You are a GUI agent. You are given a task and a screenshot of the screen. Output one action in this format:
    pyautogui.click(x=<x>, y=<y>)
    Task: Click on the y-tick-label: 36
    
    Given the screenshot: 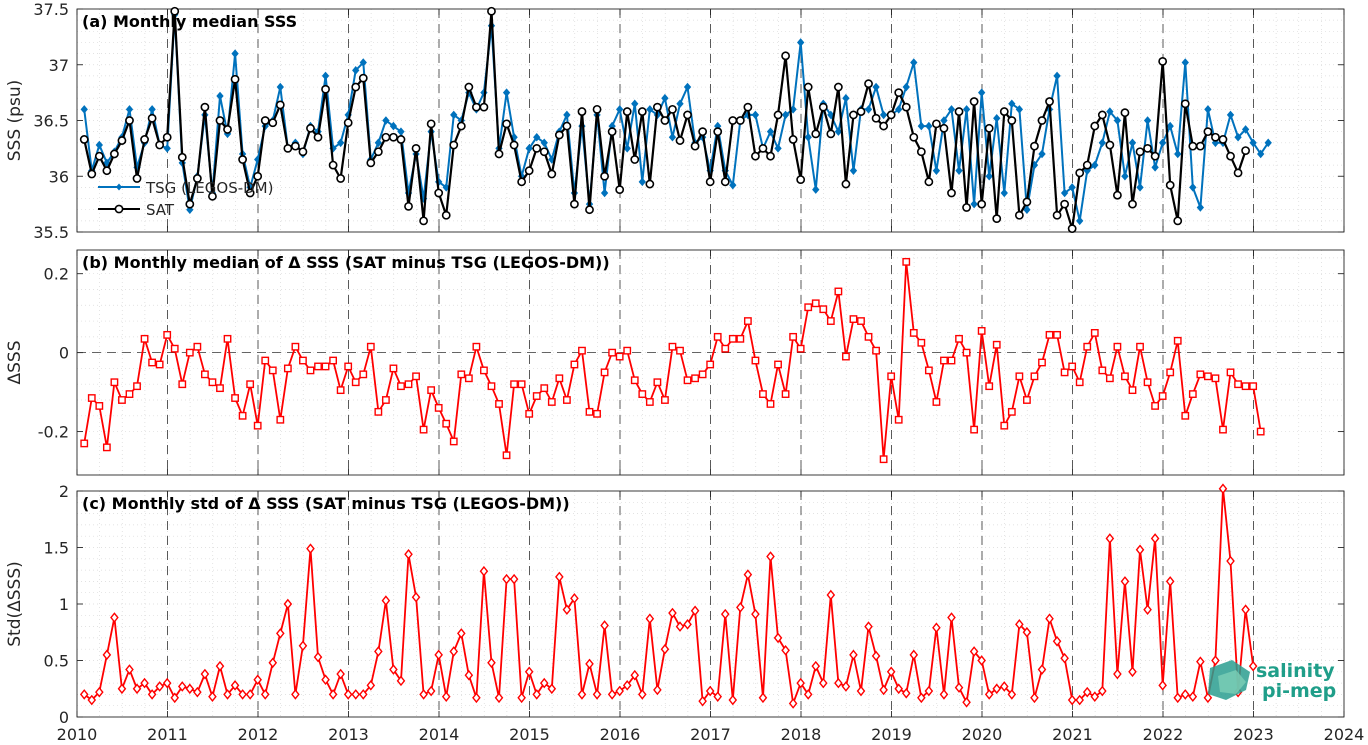 What is the action you would take?
    pyautogui.click(x=59, y=176)
    